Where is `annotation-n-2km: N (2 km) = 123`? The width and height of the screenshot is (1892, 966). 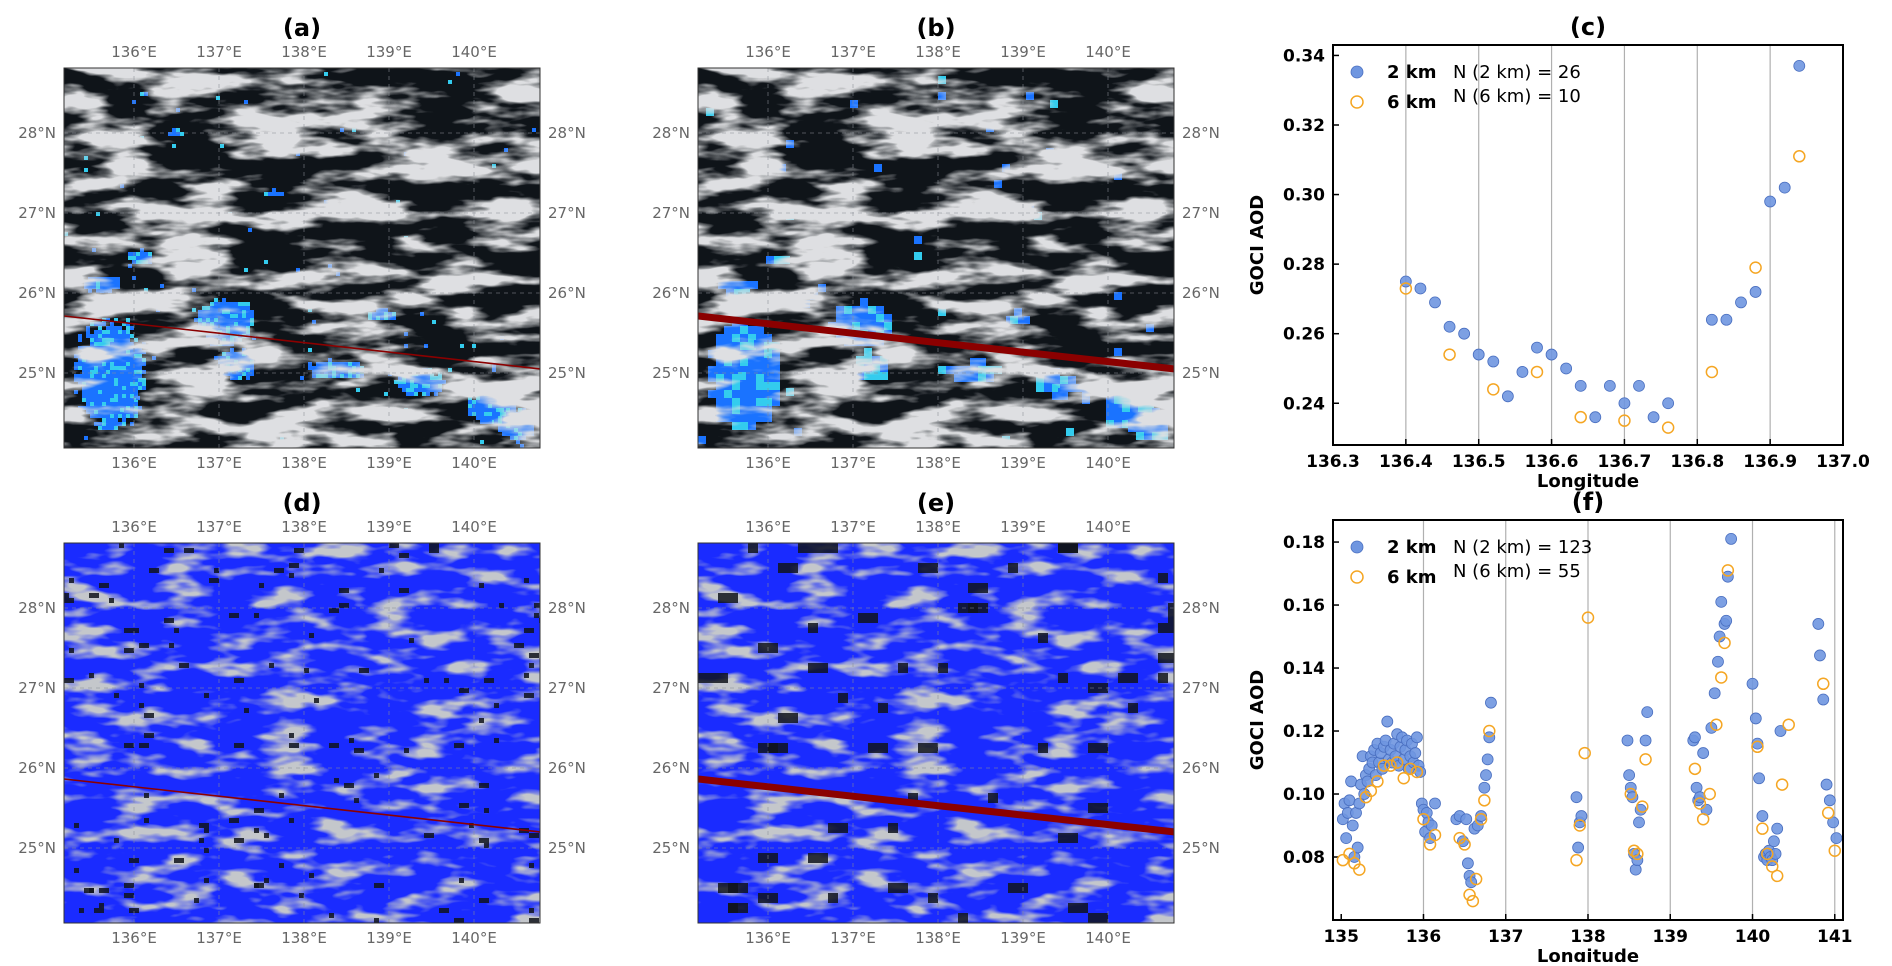 annotation-n-2km: N (2 km) = 123 is located at coordinates (1522, 547).